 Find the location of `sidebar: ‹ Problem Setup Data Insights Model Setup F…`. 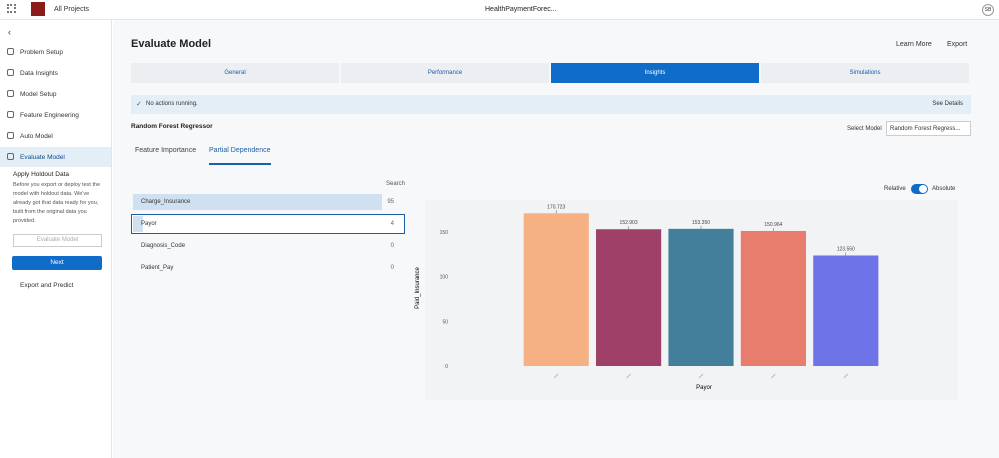

sidebar: ‹ Problem Setup Data Insights Model Setup F… is located at coordinates (56, 239).